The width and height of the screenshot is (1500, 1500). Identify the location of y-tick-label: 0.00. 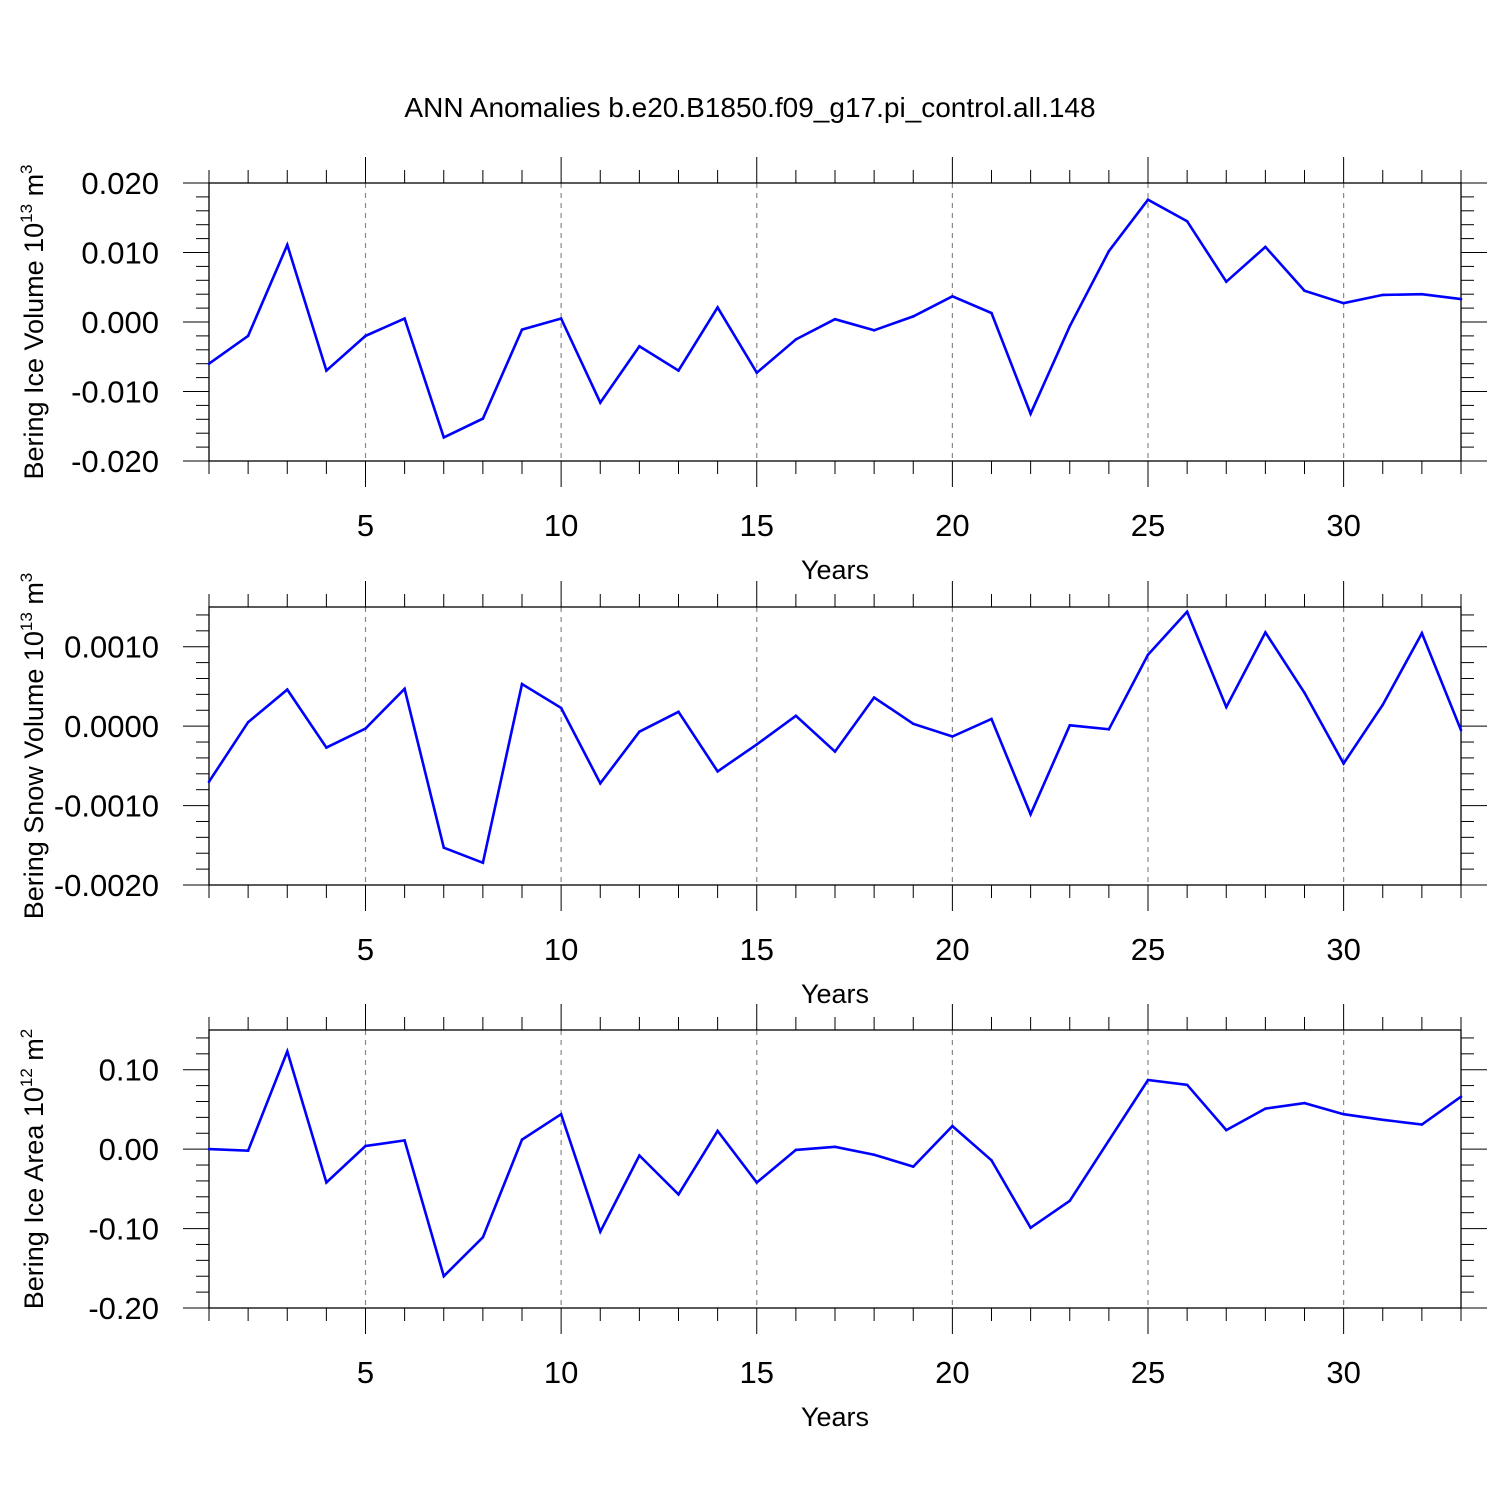
(129, 1149).